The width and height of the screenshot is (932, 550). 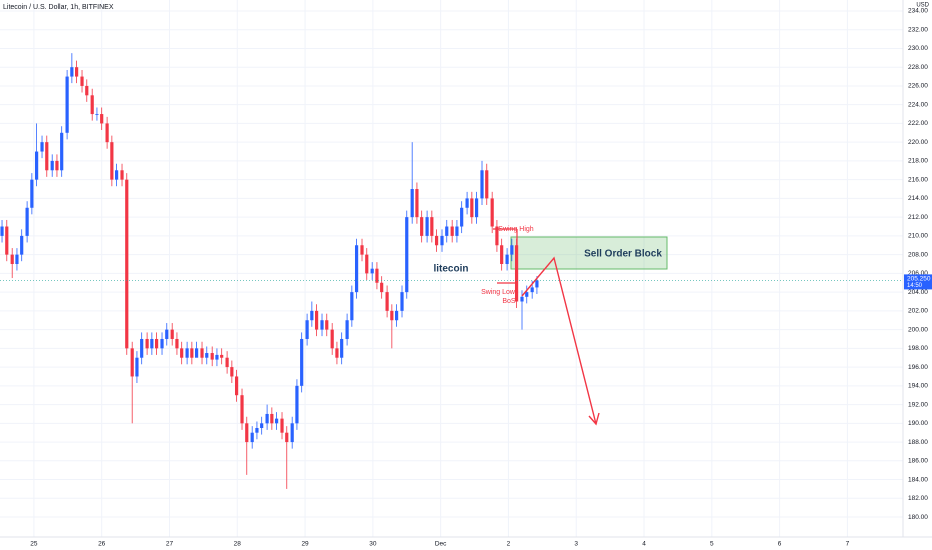 I want to click on order-block-zone, so click(x=589, y=253).